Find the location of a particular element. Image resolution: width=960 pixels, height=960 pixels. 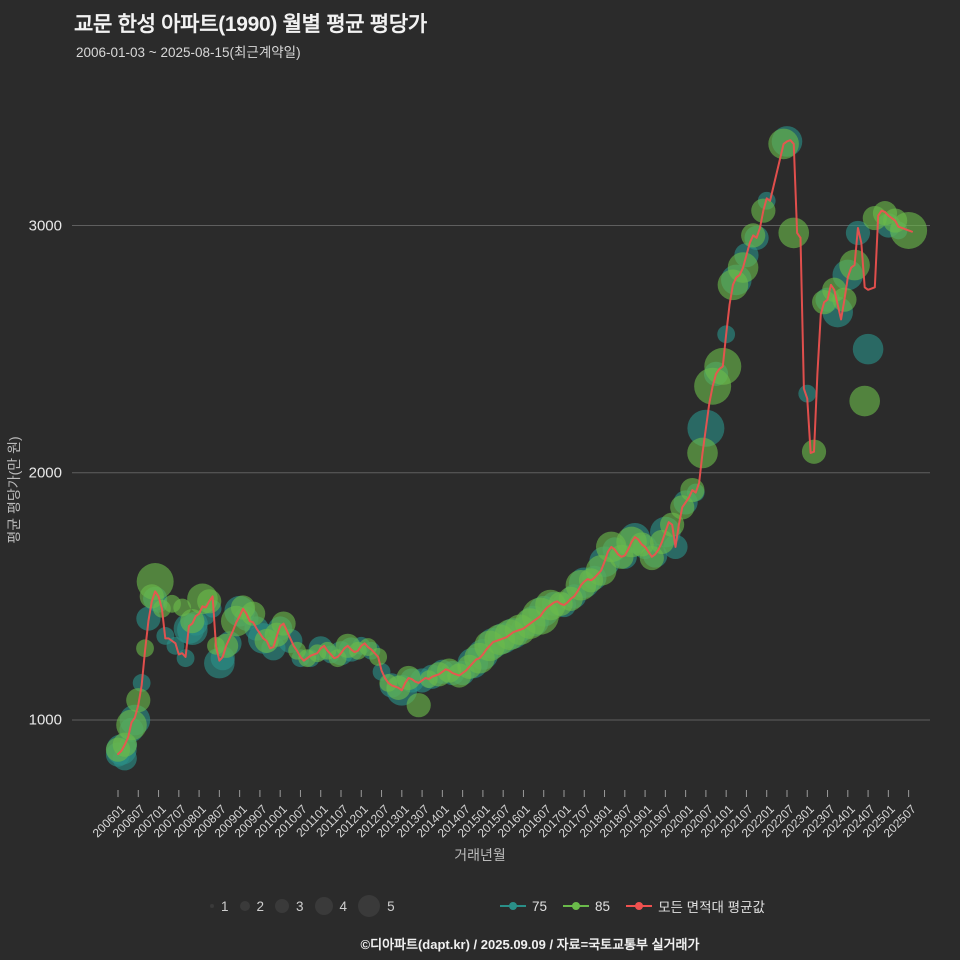

x-axis-title: 거래년월 is located at coordinates (480, 855).